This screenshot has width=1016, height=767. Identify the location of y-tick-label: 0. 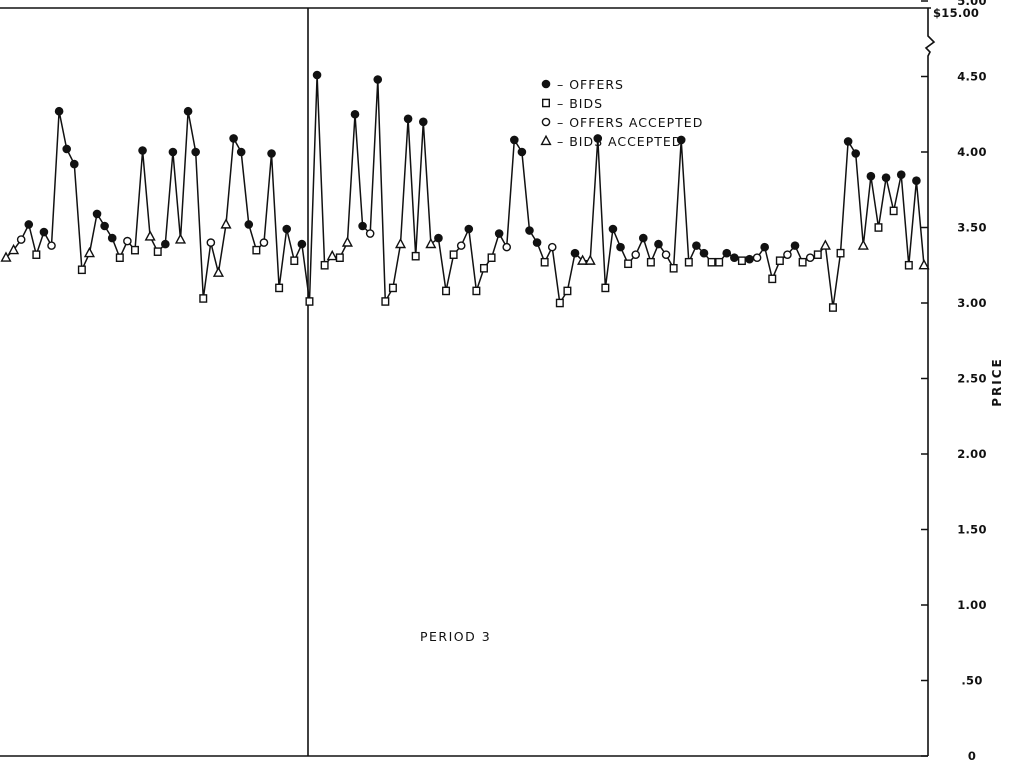
(972, 756).